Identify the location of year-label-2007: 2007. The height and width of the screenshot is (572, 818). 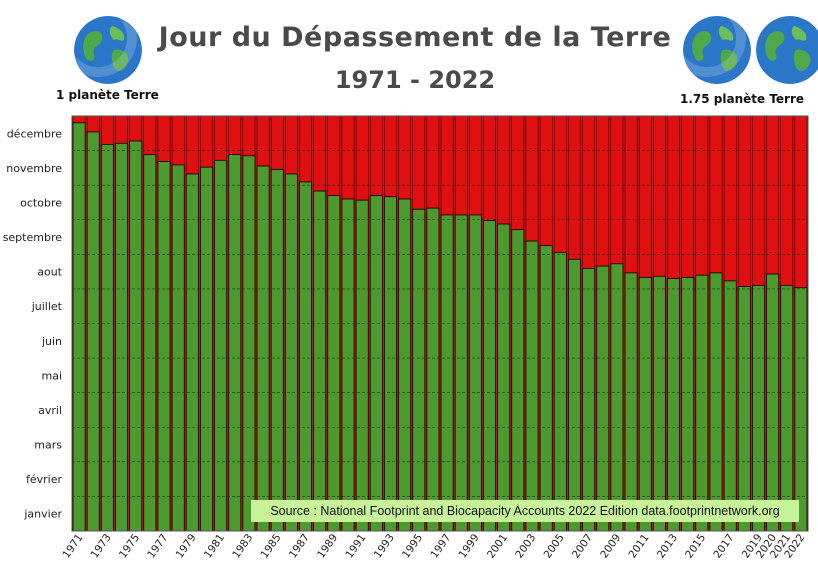
(582, 546).